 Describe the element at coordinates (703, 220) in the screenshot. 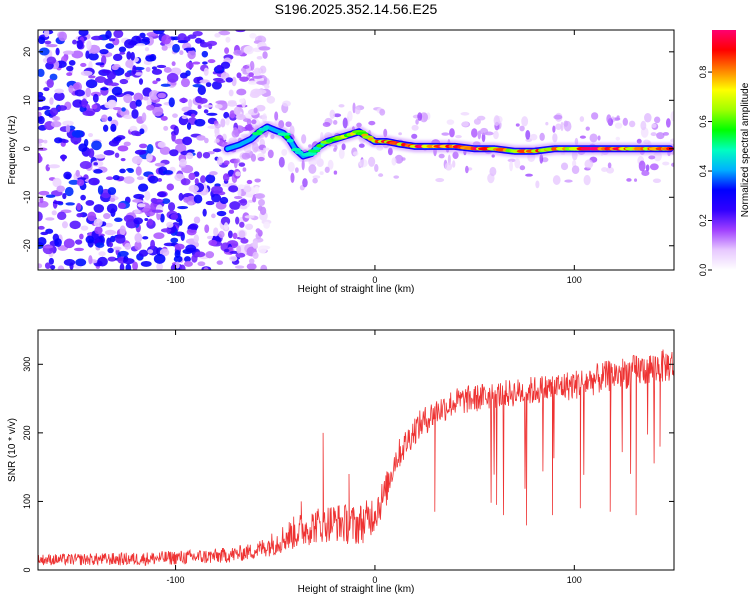

I see `colorbar-tick-label: 0.2` at that location.